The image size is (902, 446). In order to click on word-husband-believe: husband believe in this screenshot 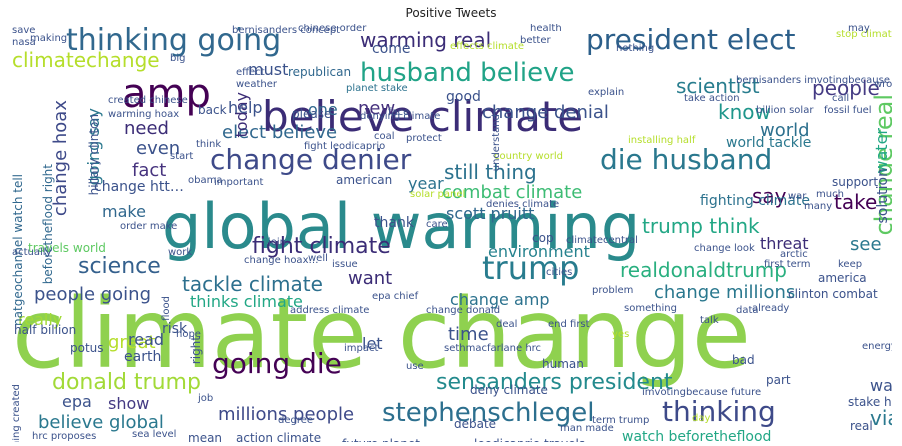, I will do `click(467, 73)`.